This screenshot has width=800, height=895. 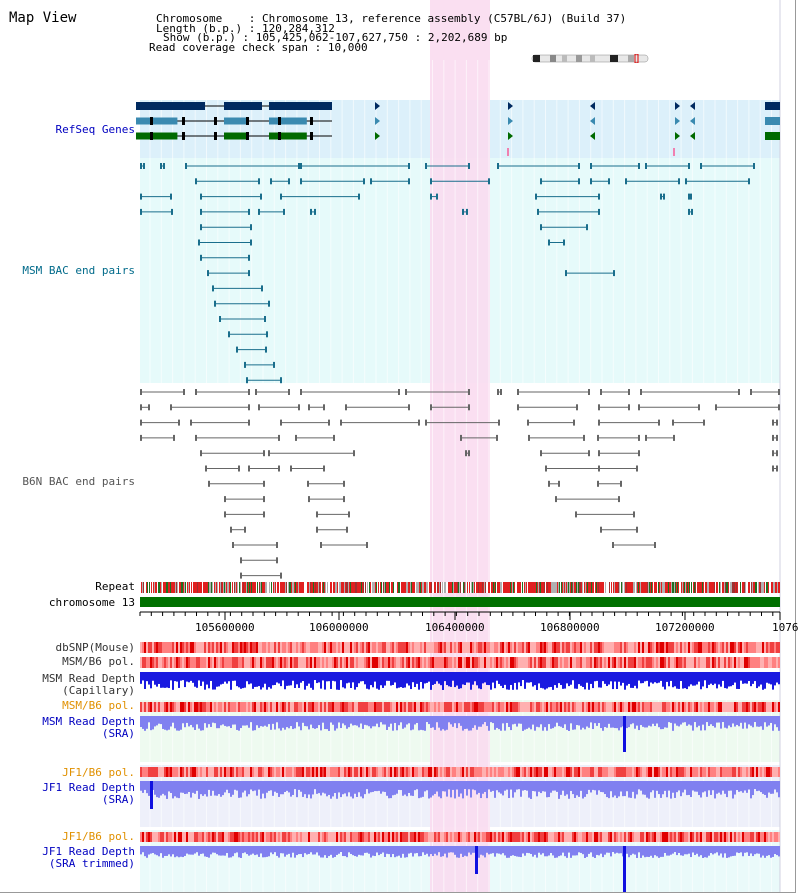 I want to click on msm-bac-label: MSM BAC end pairs, so click(x=78, y=270).